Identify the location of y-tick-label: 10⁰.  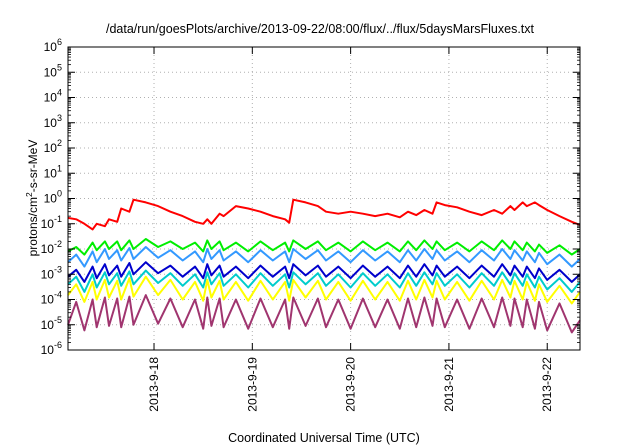
(53, 197).